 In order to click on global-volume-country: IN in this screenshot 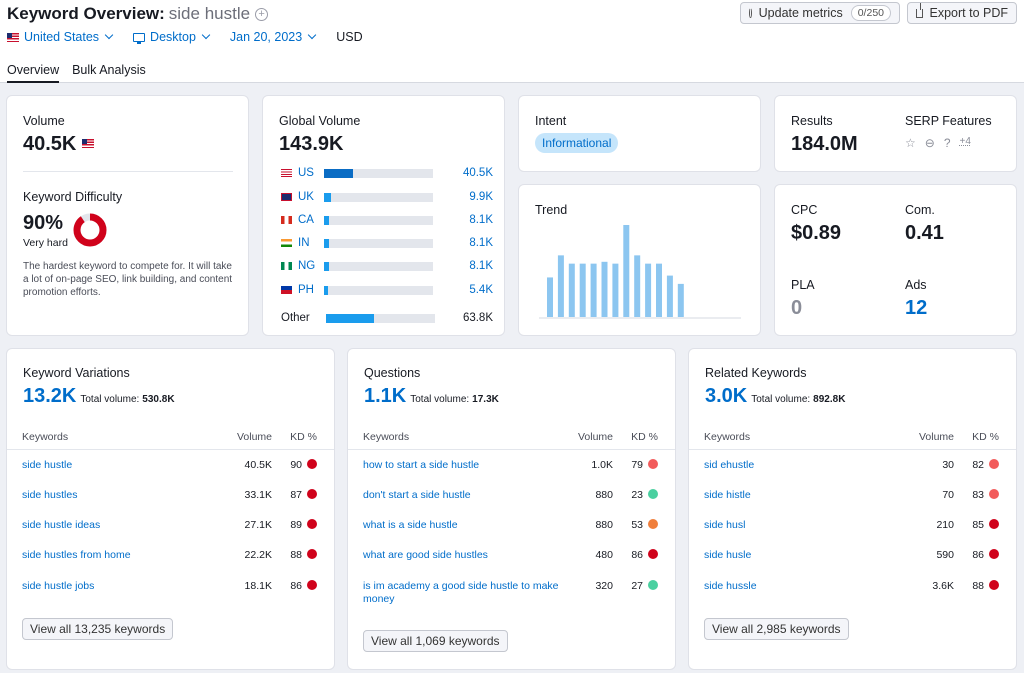, I will do `click(304, 243)`.